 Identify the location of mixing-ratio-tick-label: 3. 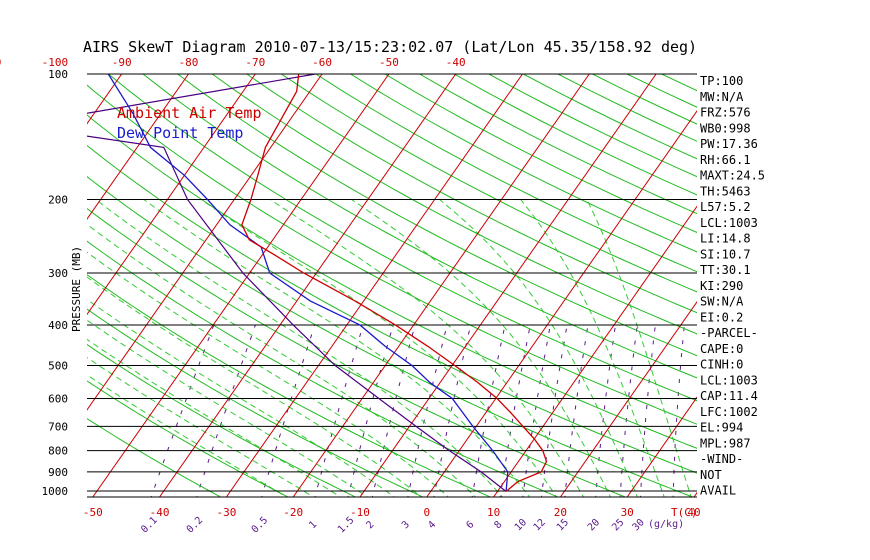
(406, 525).